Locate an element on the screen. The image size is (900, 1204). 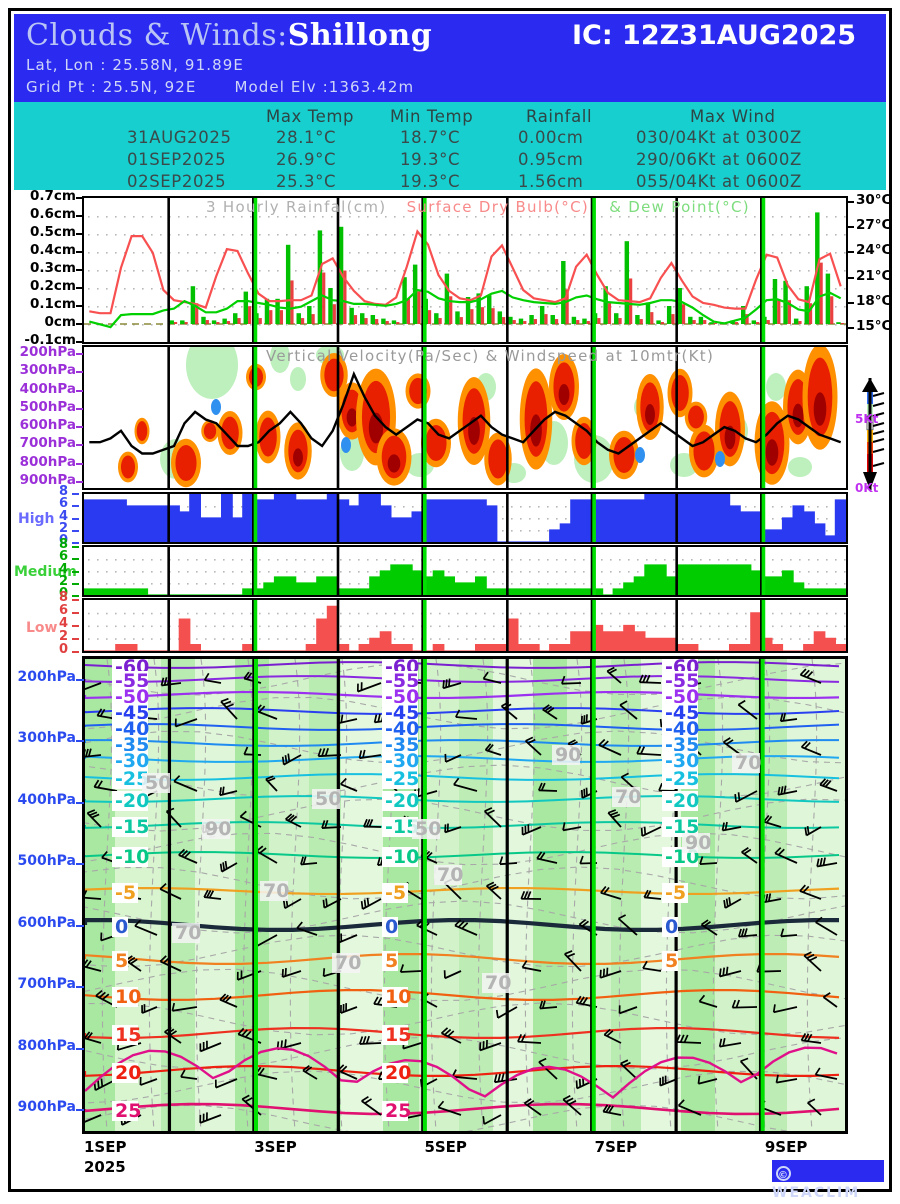
table-row-min-temp: 18.7°C is located at coordinates (430, 137).